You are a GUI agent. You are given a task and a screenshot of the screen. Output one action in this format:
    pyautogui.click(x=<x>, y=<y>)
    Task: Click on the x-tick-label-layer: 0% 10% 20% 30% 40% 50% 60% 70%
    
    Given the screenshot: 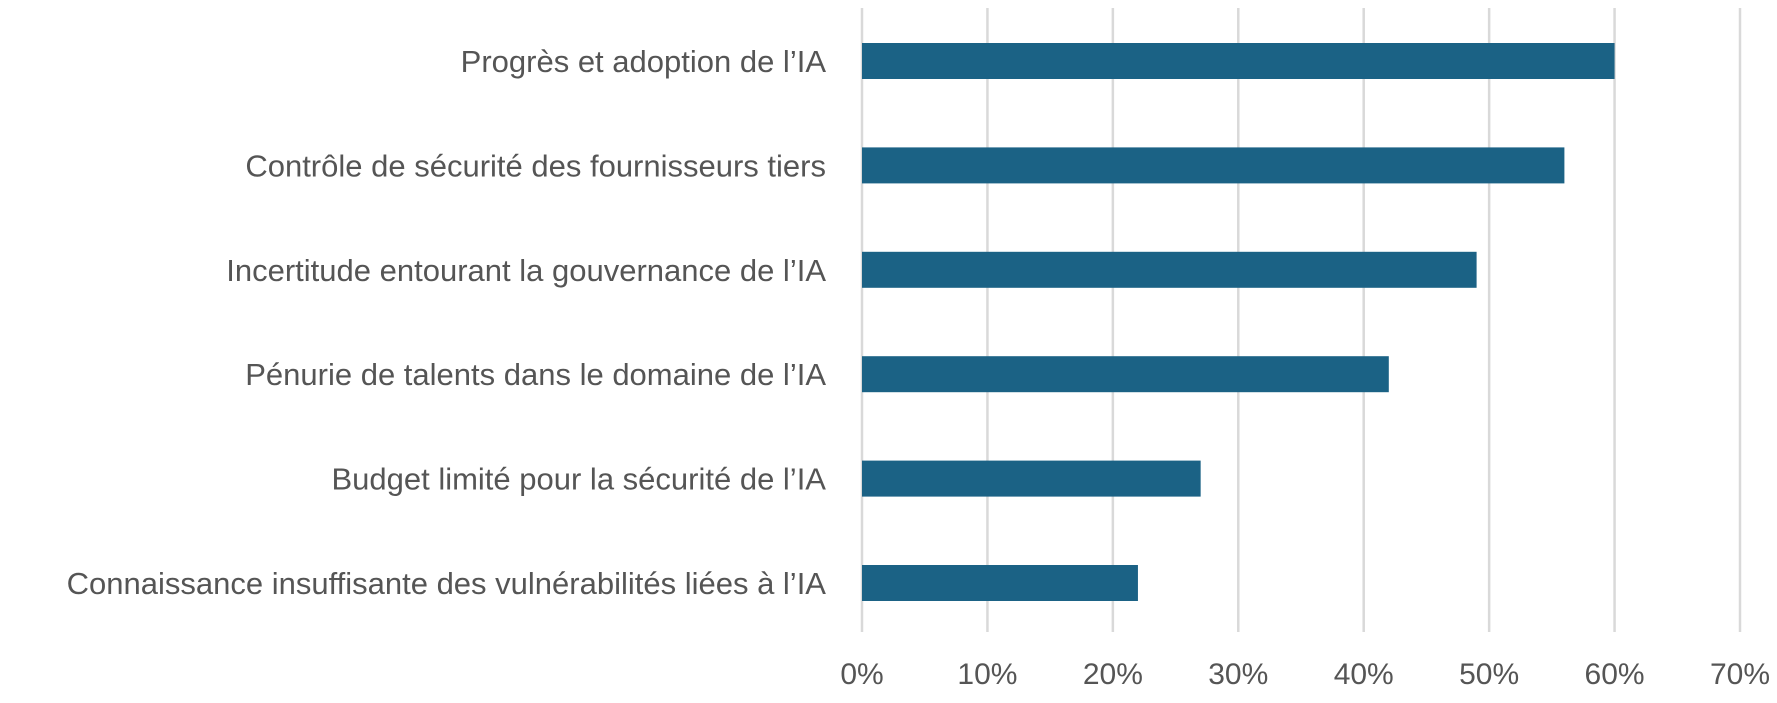 What is the action you would take?
    pyautogui.click(x=1305, y=674)
    